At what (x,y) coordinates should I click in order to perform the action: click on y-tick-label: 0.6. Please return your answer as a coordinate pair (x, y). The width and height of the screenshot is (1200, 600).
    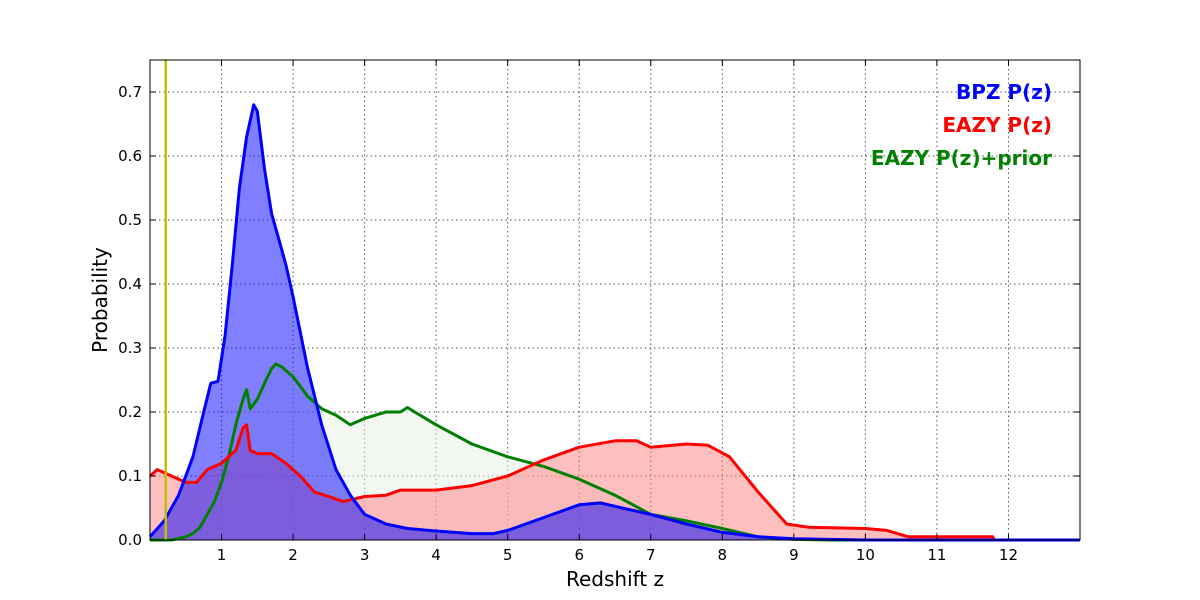
    Looking at the image, I should click on (130, 156).